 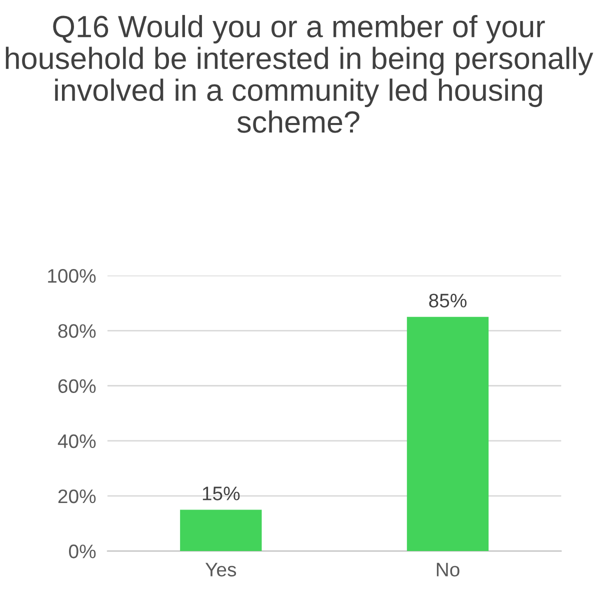 I want to click on data-label: 85%, so click(x=448, y=301).